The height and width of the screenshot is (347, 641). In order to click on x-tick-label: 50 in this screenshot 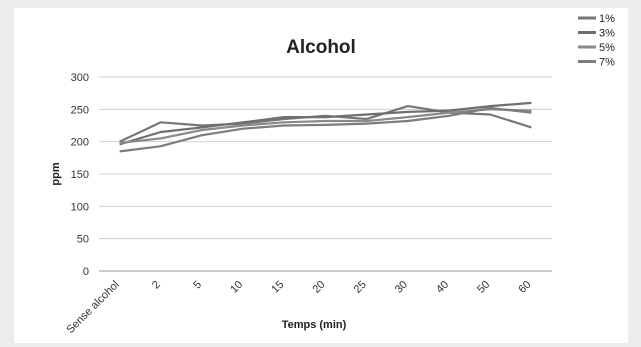, I will do `click(483, 287)`.